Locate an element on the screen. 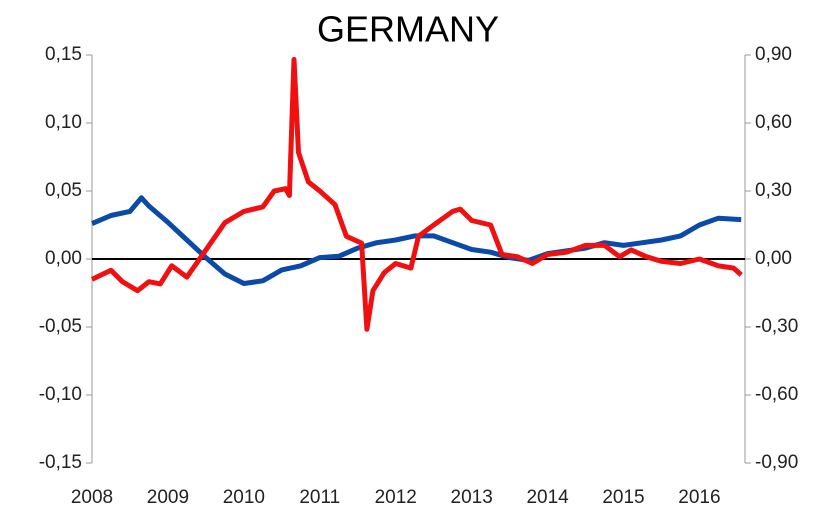 Image resolution: width=836 pixels, height=519 pixels. y2-tick-label: -0,90 is located at coordinates (776, 462).